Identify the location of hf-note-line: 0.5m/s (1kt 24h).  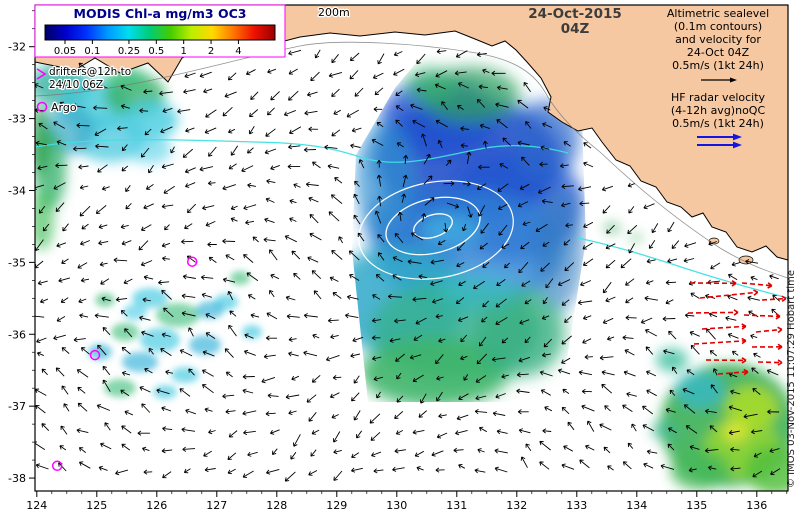
(718, 123).